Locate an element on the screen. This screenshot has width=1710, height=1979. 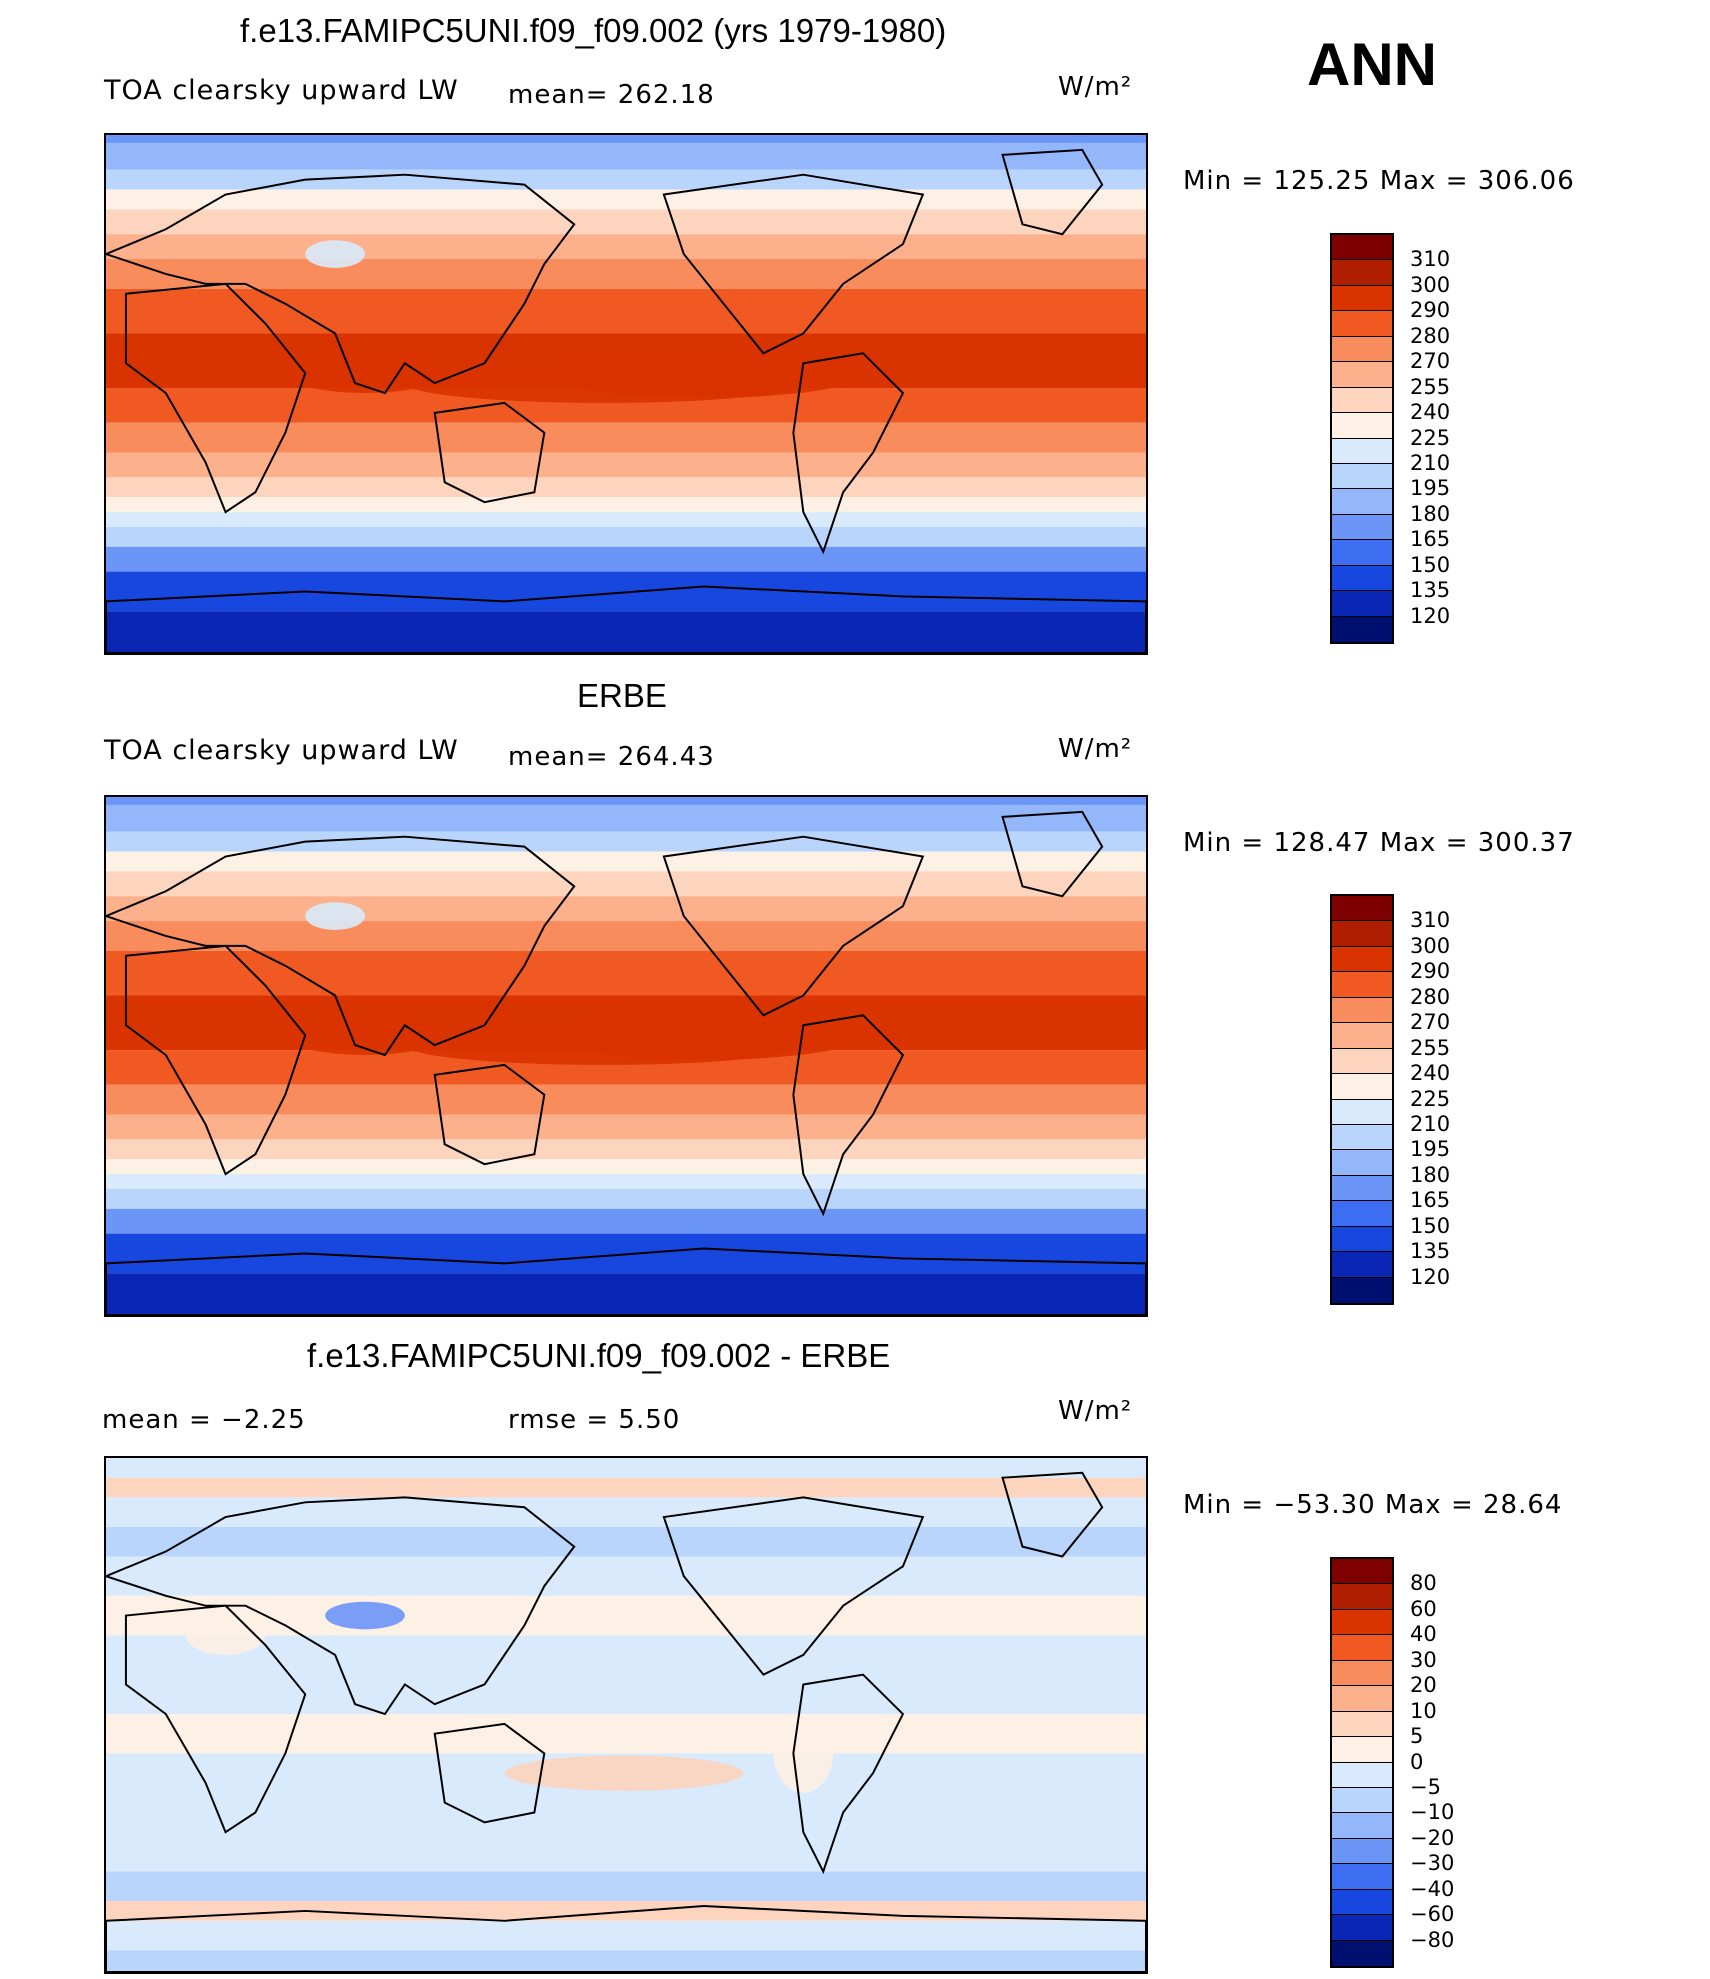
colorbar-tick-label: 195 is located at coordinates (1430, 488).